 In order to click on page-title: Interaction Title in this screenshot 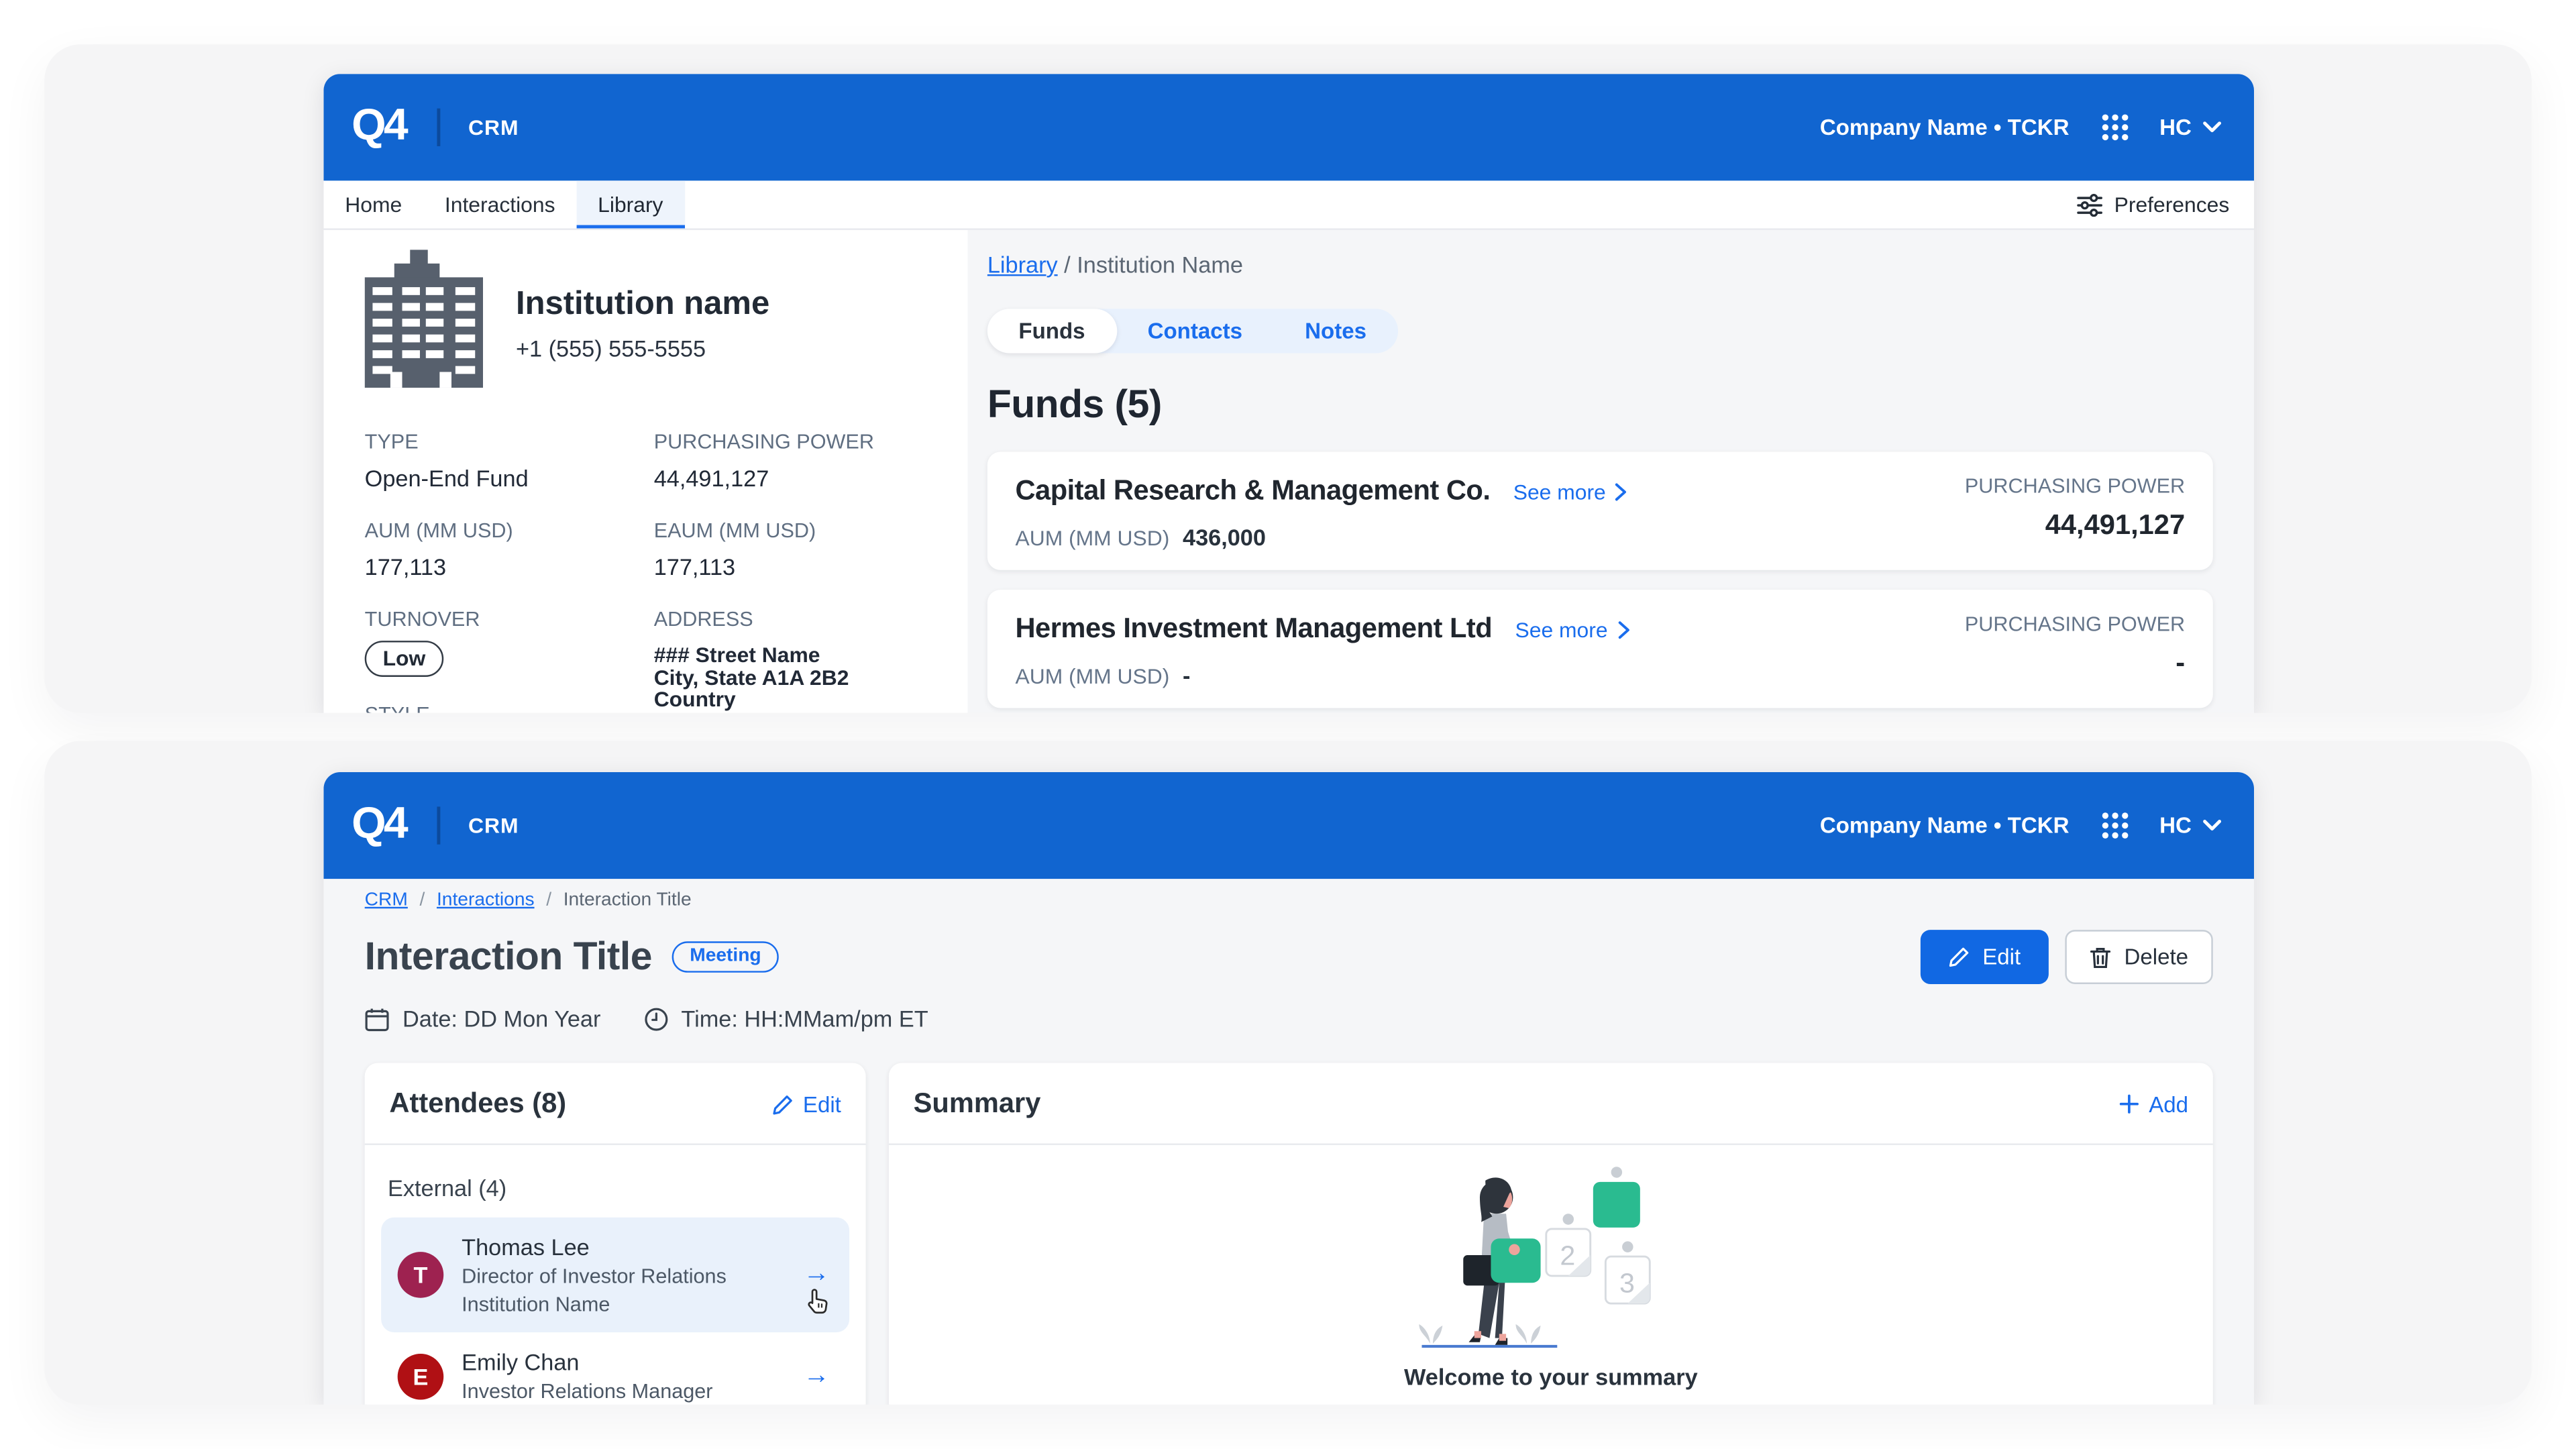, I will do `click(508, 956)`.